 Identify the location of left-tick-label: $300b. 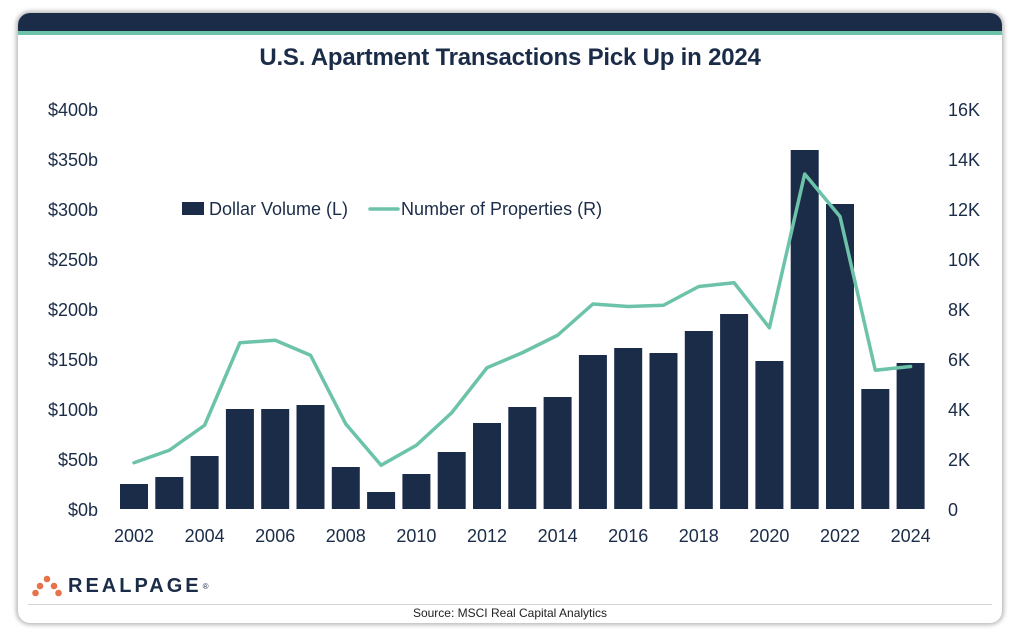
(73, 210).